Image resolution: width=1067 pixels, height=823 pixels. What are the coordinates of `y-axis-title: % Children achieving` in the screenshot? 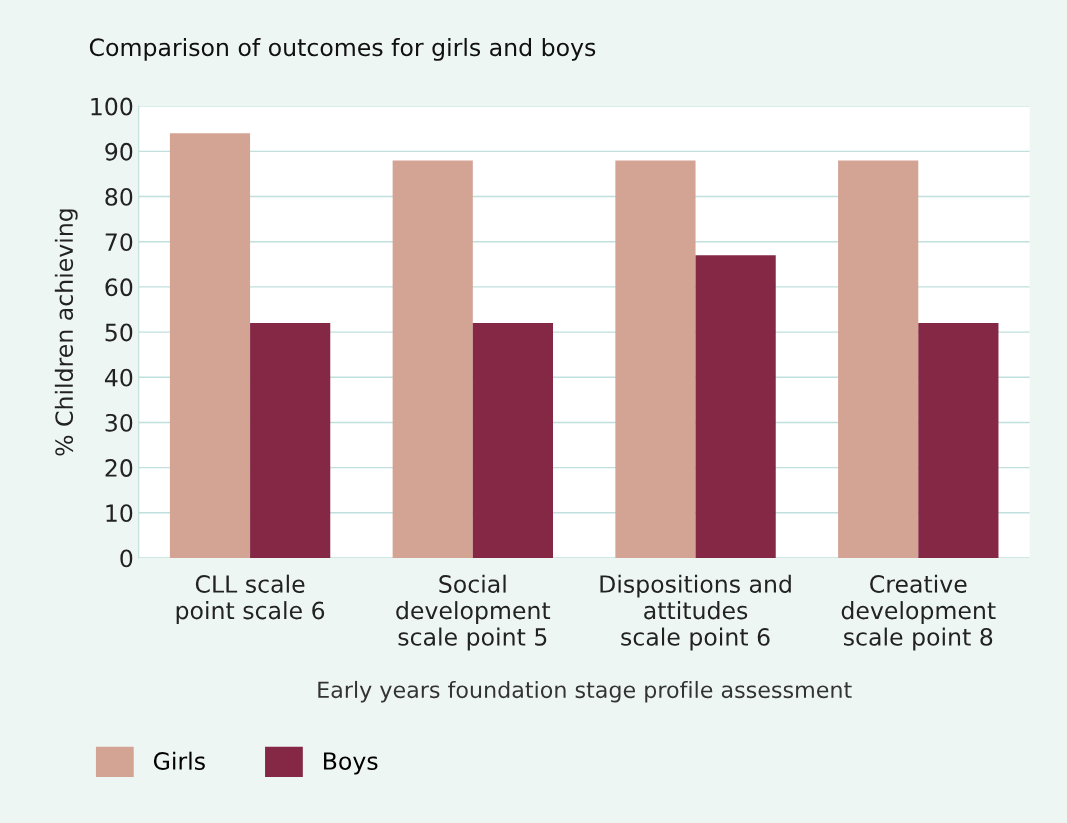 It's located at (66, 332).